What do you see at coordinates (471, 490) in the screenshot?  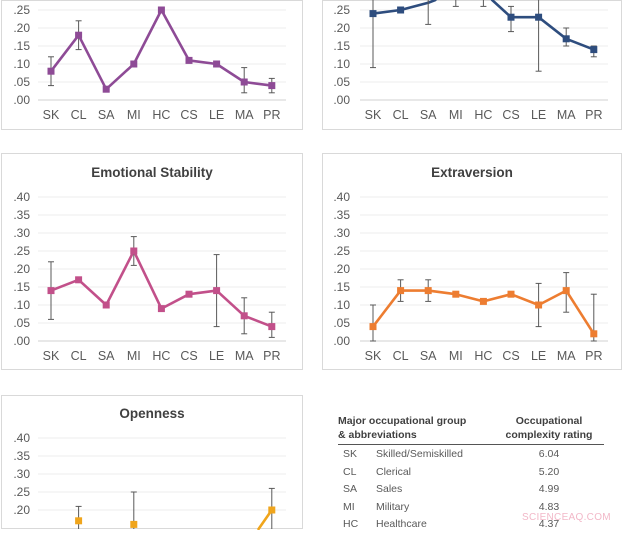 I see `table-row: SA Sales 4.99` at bounding box center [471, 490].